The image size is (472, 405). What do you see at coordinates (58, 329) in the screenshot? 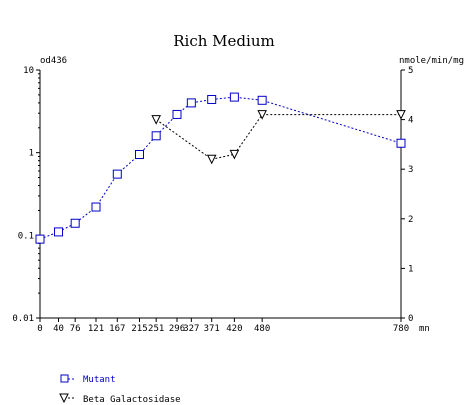
I see `x-tick-label: 40` at bounding box center [58, 329].